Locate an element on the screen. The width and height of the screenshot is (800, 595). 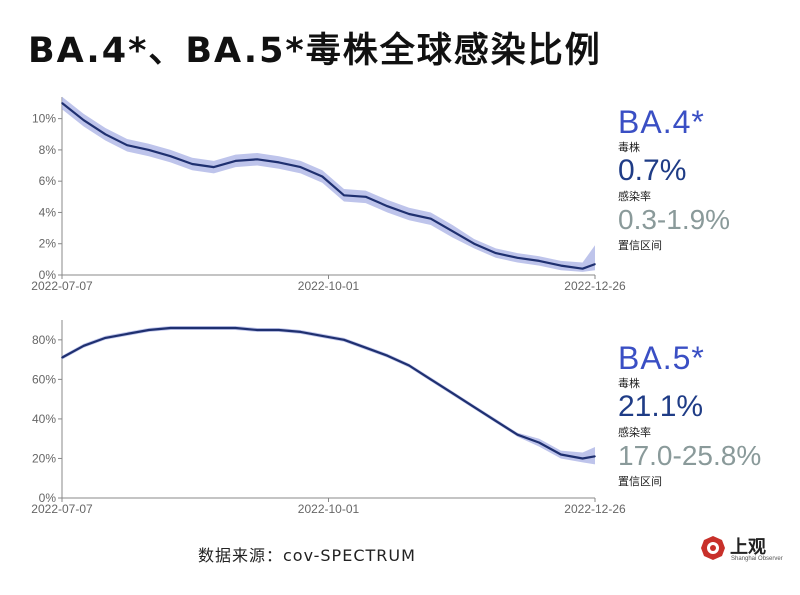
y-tick-label: 2% is located at coordinates (48, 244).